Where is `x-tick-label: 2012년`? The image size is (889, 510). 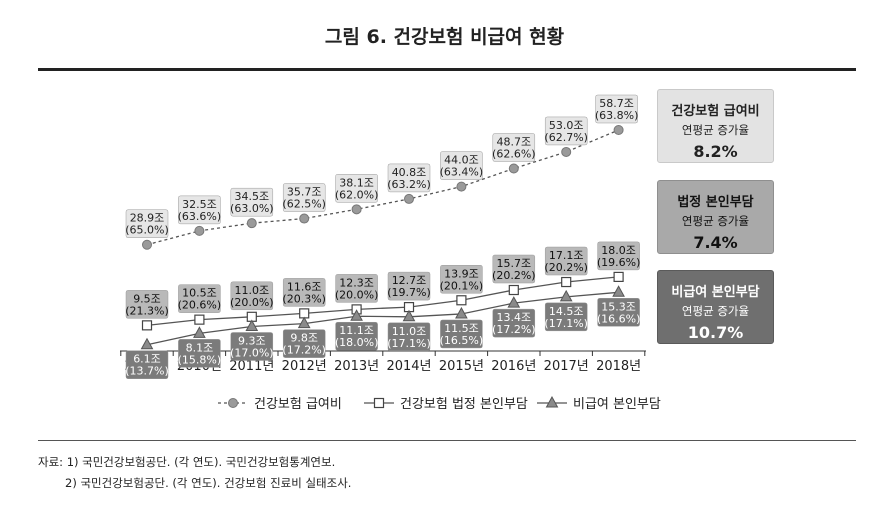 x-tick-label: 2012년 is located at coordinates (304, 366).